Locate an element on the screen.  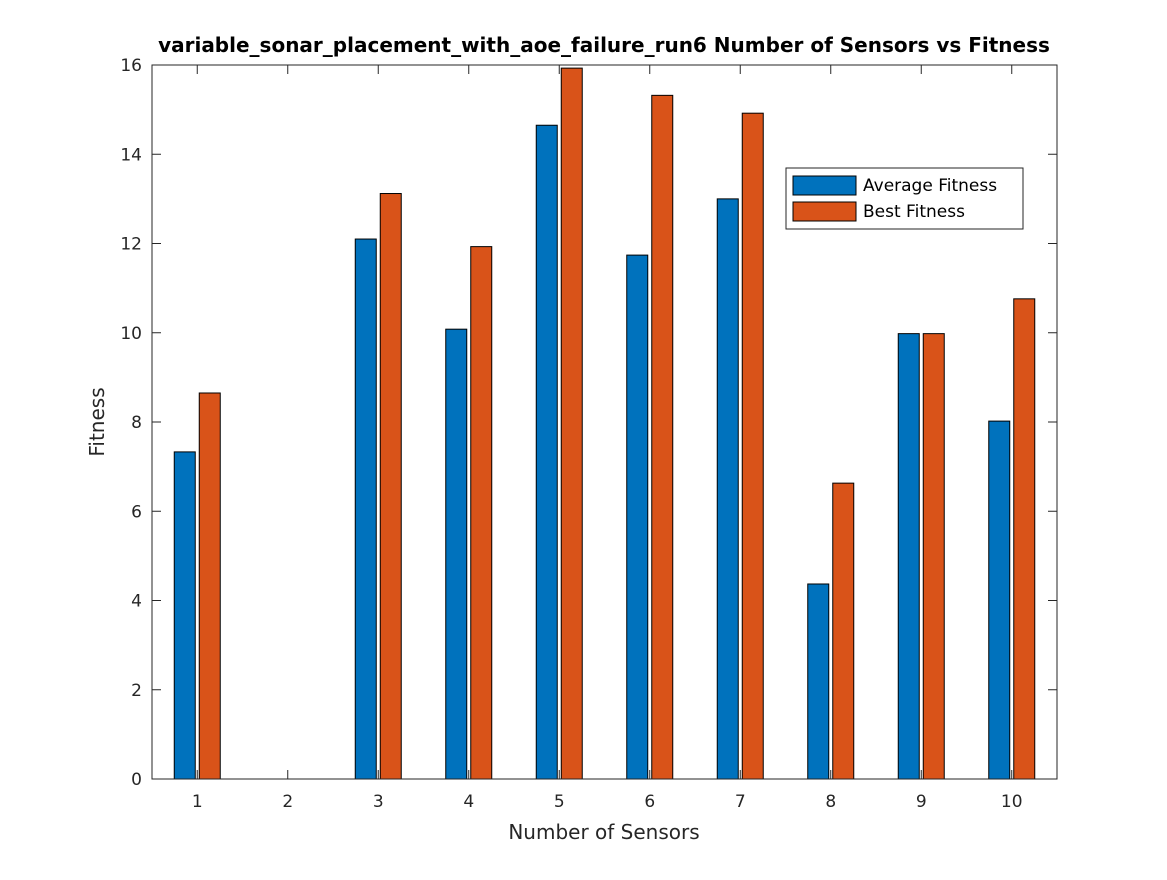
legend-label-average-fitness: Average Fitness is located at coordinates (930, 186).